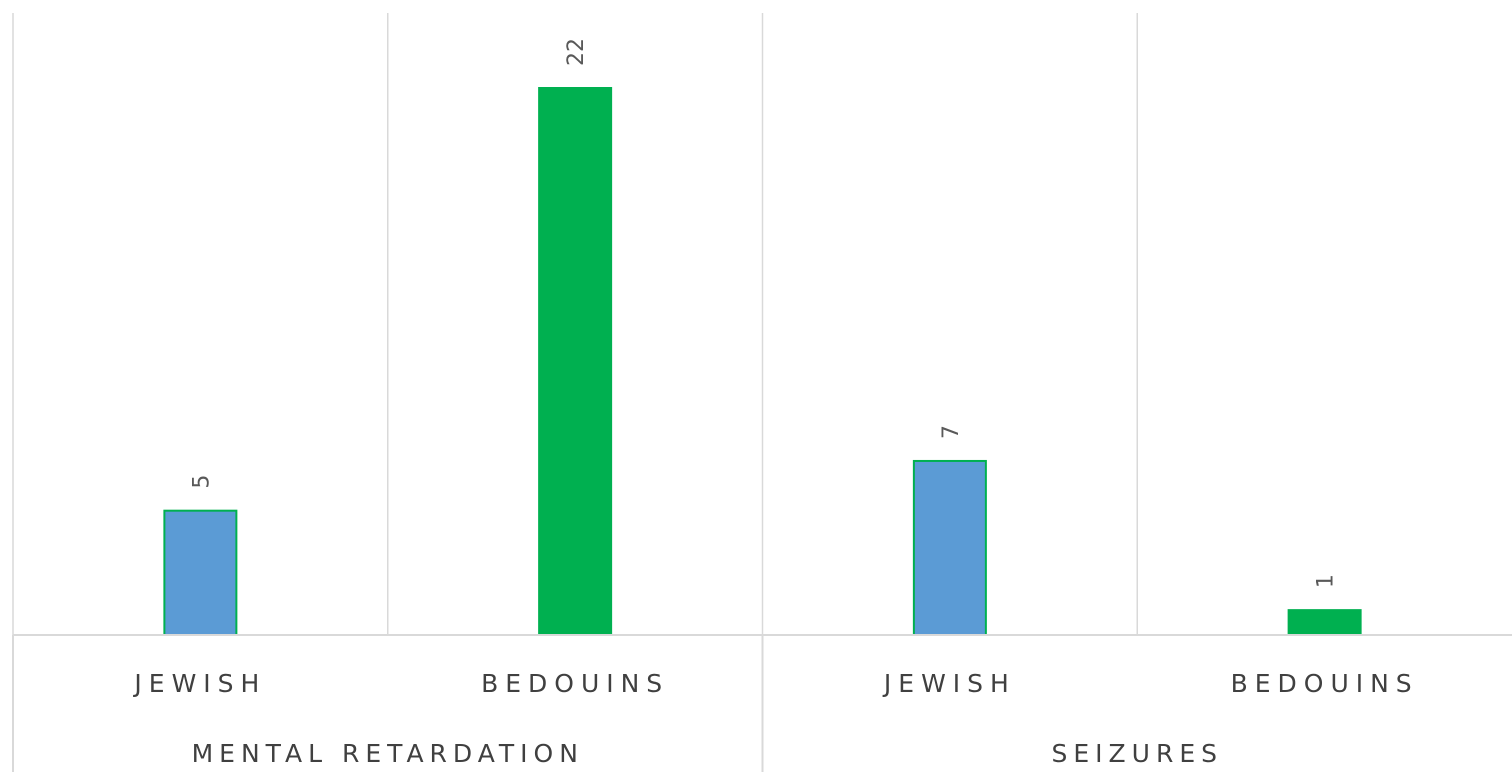 Image resolution: width=1512 pixels, height=772 pixels. I want to click on category-label-2: BEDOUINS, so click(575, 683).